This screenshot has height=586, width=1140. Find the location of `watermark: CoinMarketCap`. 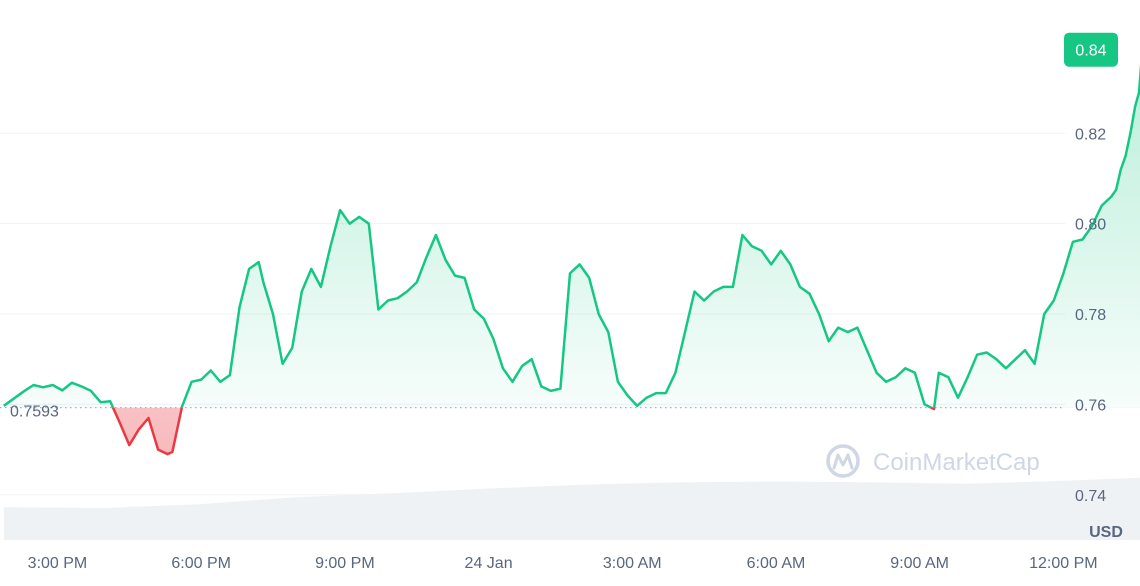

watermark: CoinMarketCap is located at coordinates (933, 461).